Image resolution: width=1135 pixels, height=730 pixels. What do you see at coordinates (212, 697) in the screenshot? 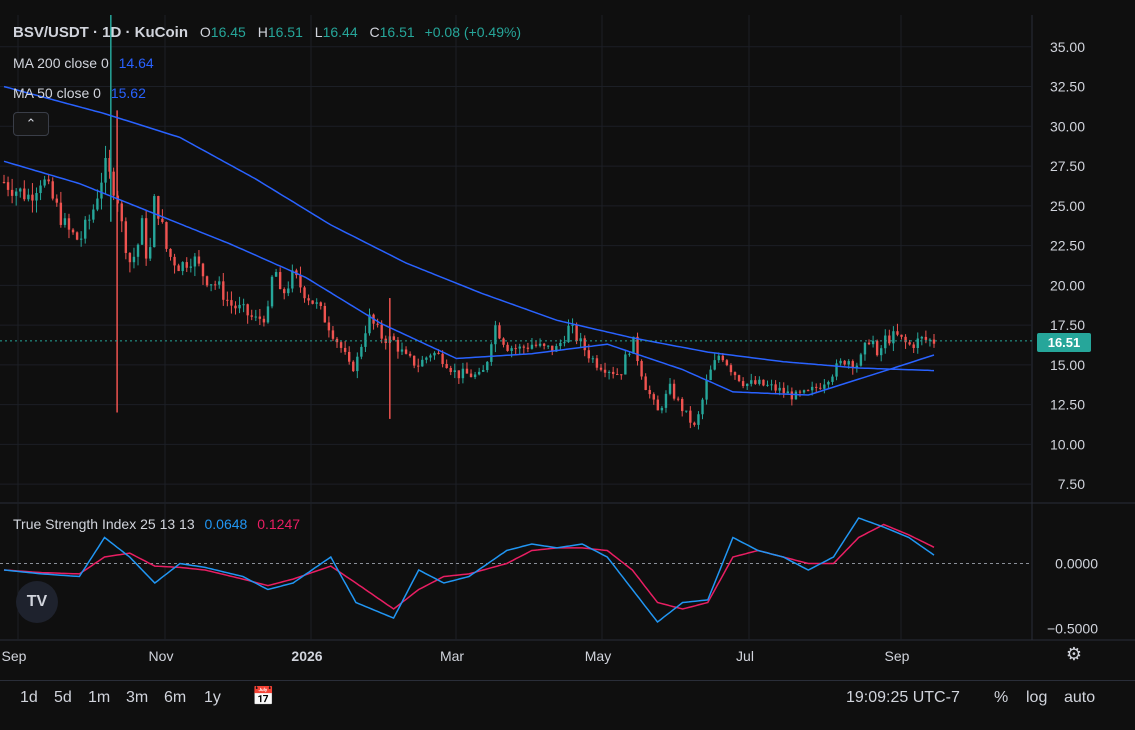
I see `timeframe-1y: 1y` at bounding box center [212, 697].